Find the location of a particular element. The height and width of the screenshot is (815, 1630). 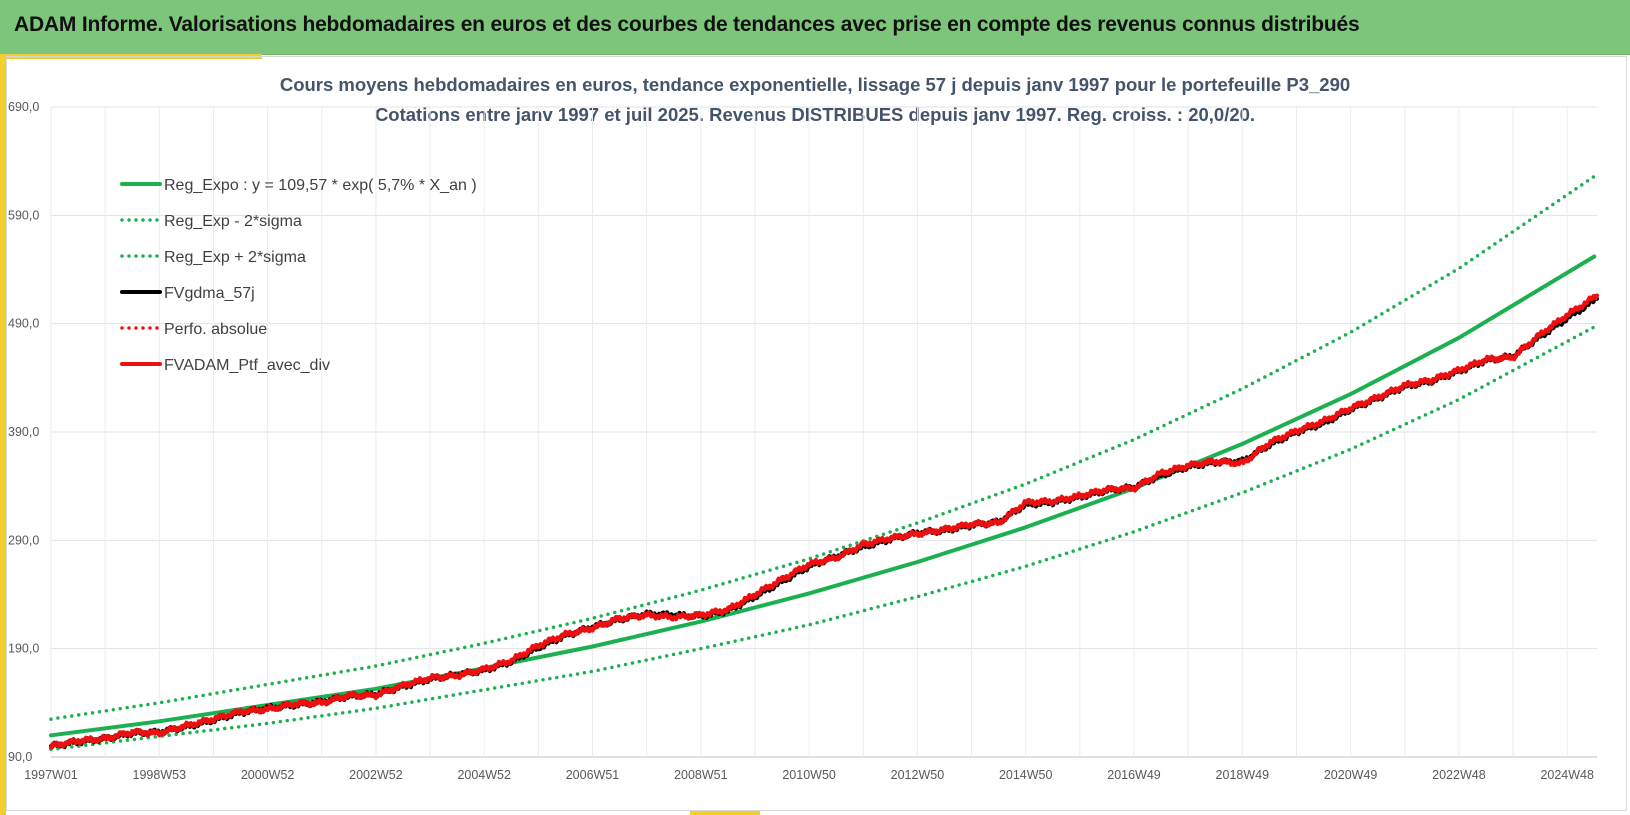

x-tick-label: 2006W51 is located at coordinates (593, 775).